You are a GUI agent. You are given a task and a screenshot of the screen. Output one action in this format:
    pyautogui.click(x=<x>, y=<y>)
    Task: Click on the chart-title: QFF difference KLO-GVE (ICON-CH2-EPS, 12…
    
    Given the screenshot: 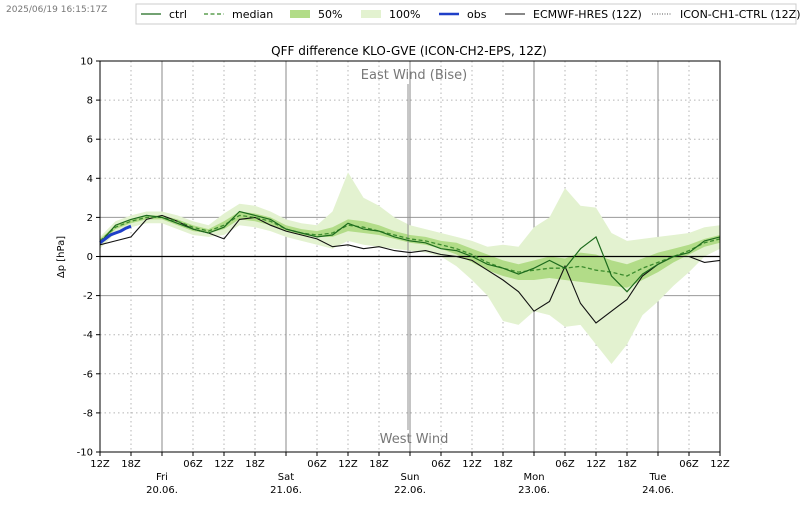 What is the action you would take?
    pyautogui.click(x=409, y=51)
    